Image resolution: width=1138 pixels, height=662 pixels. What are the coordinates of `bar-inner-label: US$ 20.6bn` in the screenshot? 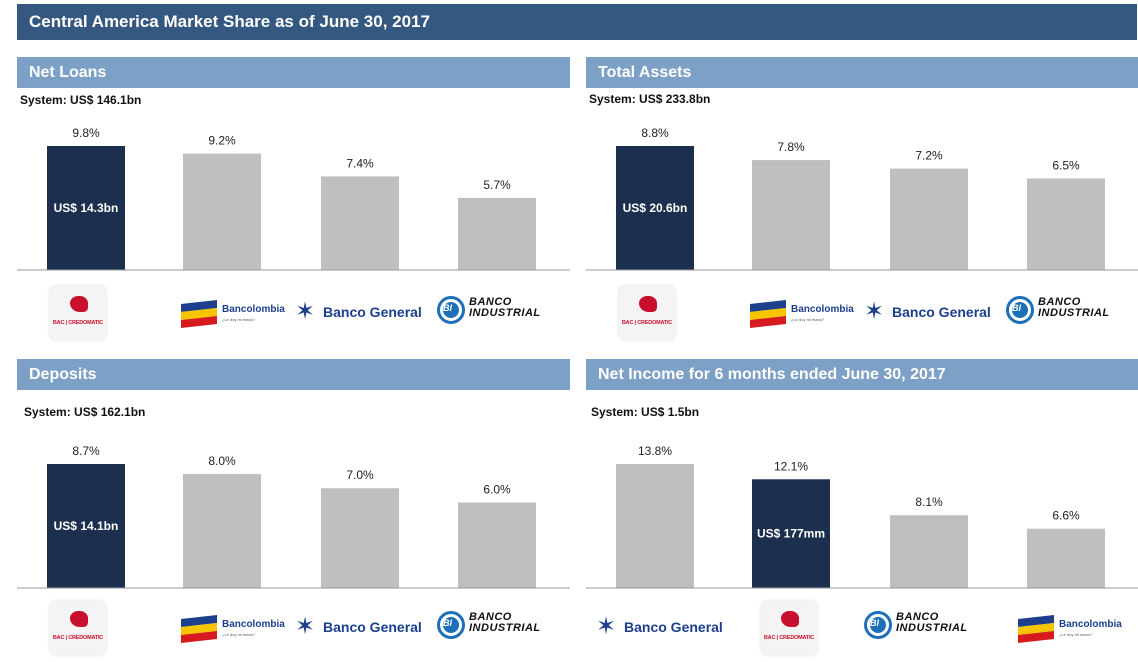 It's located at (655, 208).